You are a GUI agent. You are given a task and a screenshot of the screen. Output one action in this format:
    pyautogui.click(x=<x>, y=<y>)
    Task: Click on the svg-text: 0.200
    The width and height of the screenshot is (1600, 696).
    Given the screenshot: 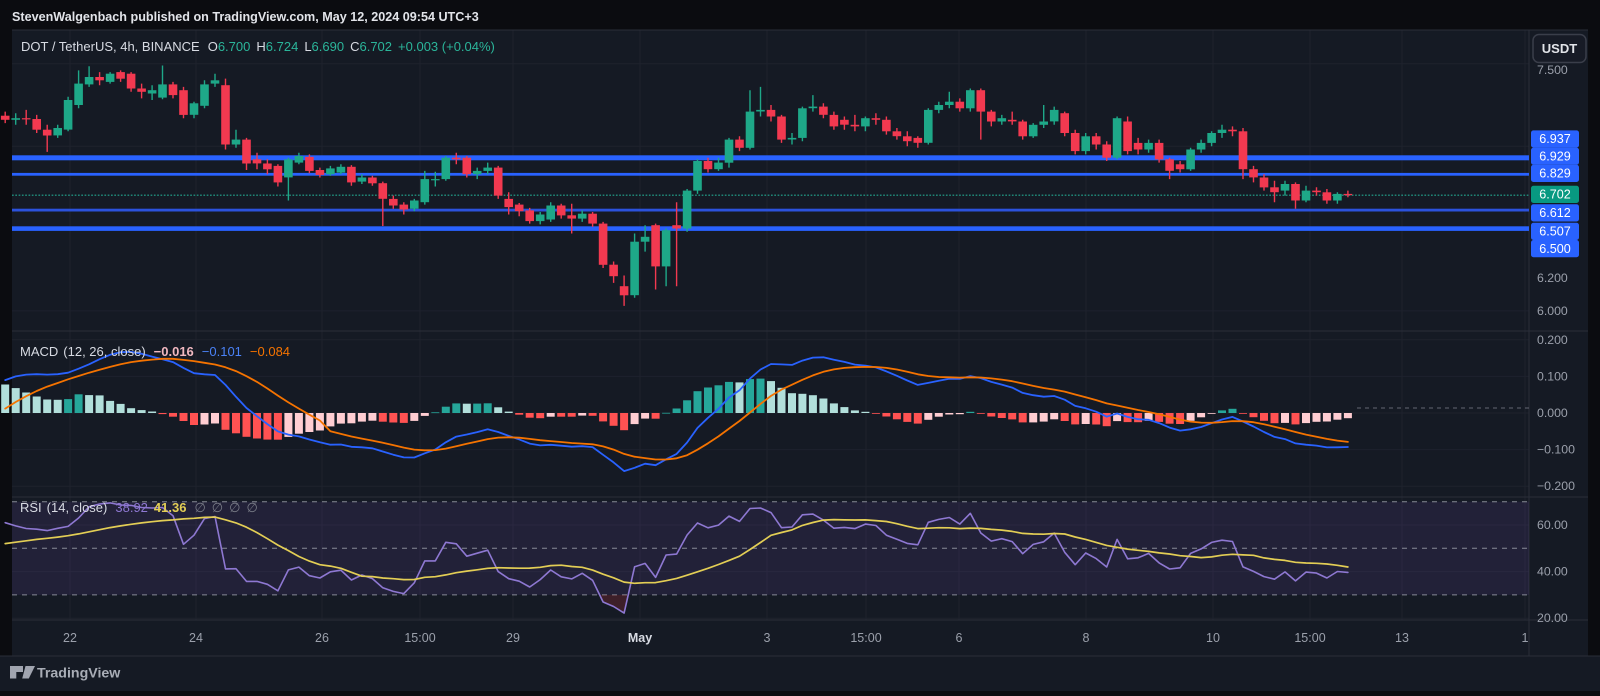 What is the action you would take?
    pyautogui.click(x=1552, y=340)
    